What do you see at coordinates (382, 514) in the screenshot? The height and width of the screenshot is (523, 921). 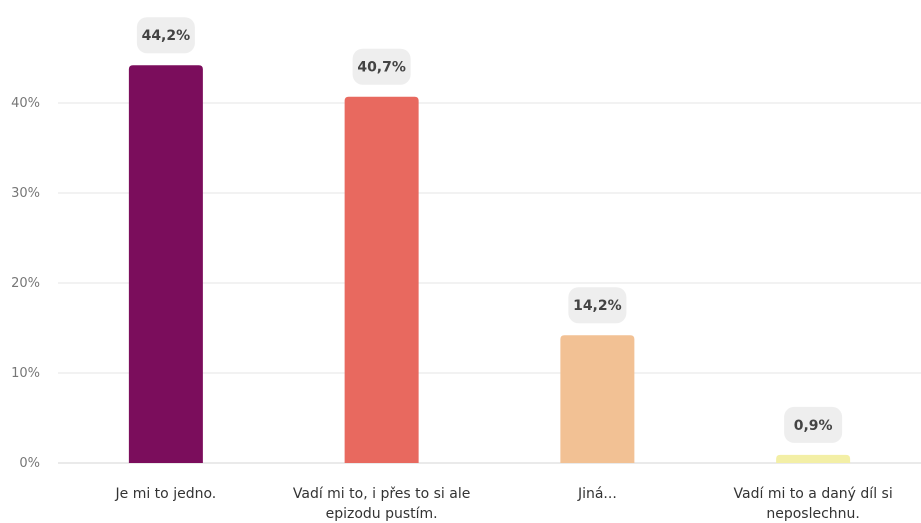 I see `x-category-label: epizodu pustím.` at bounding box center [382, 514].